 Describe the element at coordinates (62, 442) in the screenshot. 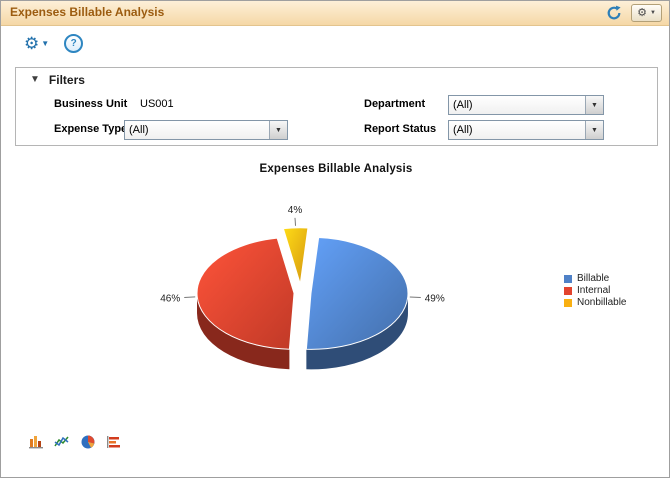

I see `line-chart-icon` at that location.